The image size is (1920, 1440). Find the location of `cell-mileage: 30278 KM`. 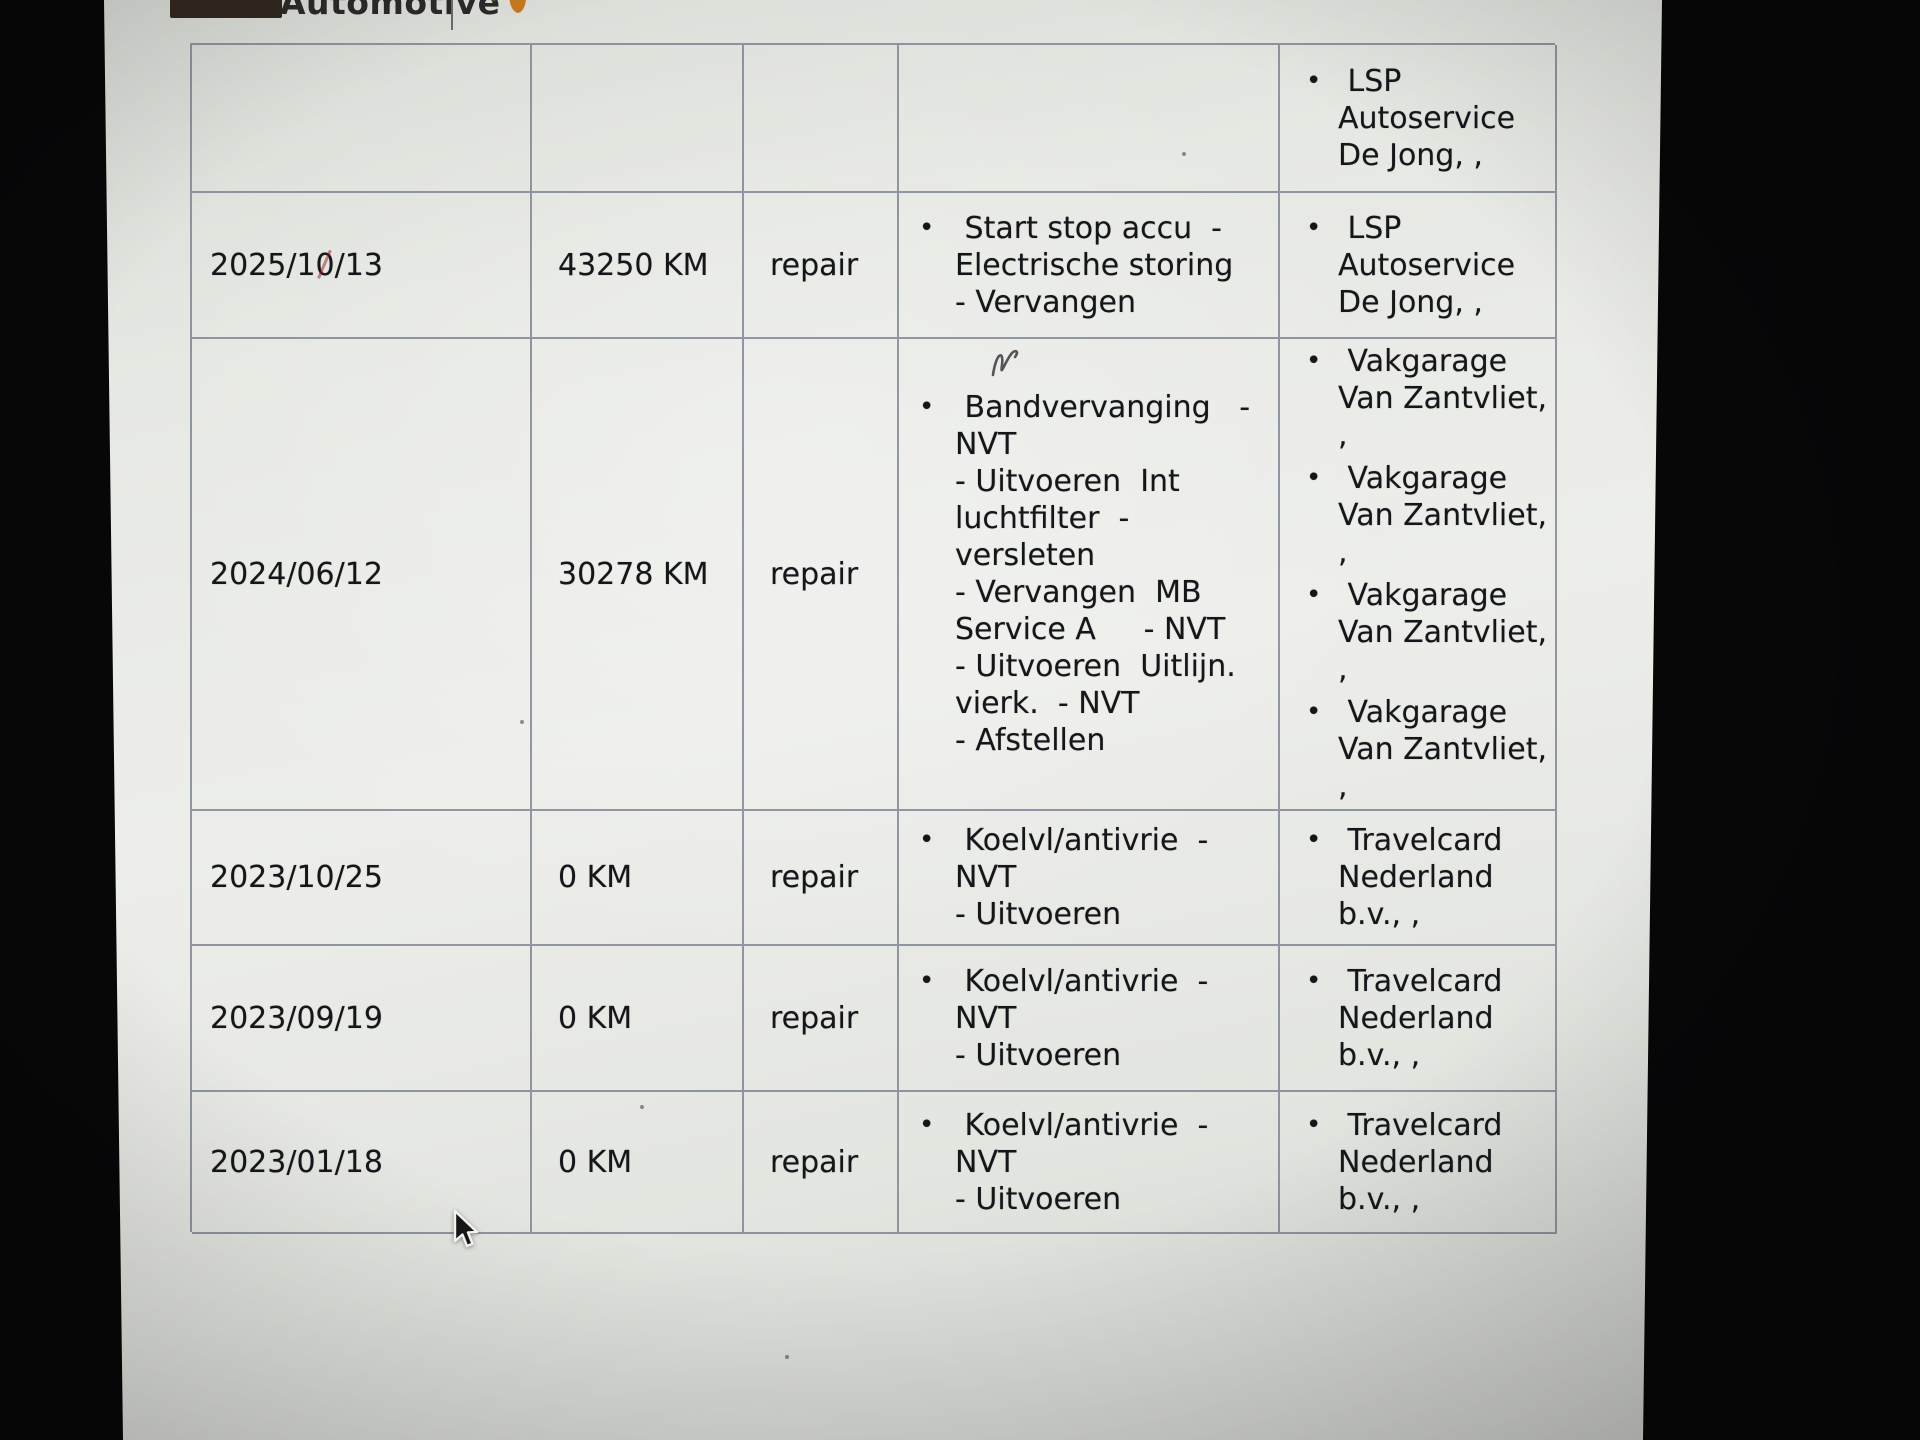

cell-mileage: 30278 KM is located at coordinates (638, 575).